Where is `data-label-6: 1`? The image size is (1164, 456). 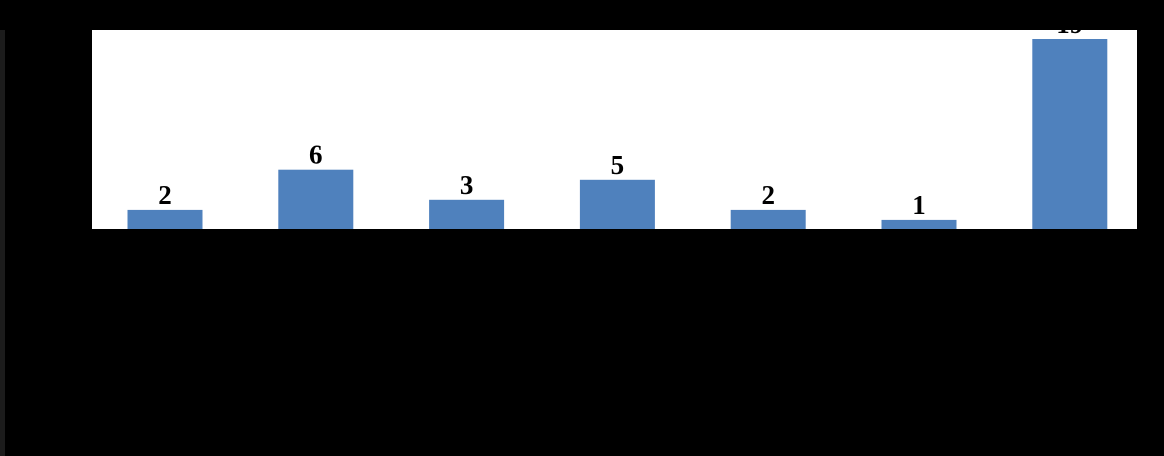 data-label-6: 1 is located at coordinates (919, 205).